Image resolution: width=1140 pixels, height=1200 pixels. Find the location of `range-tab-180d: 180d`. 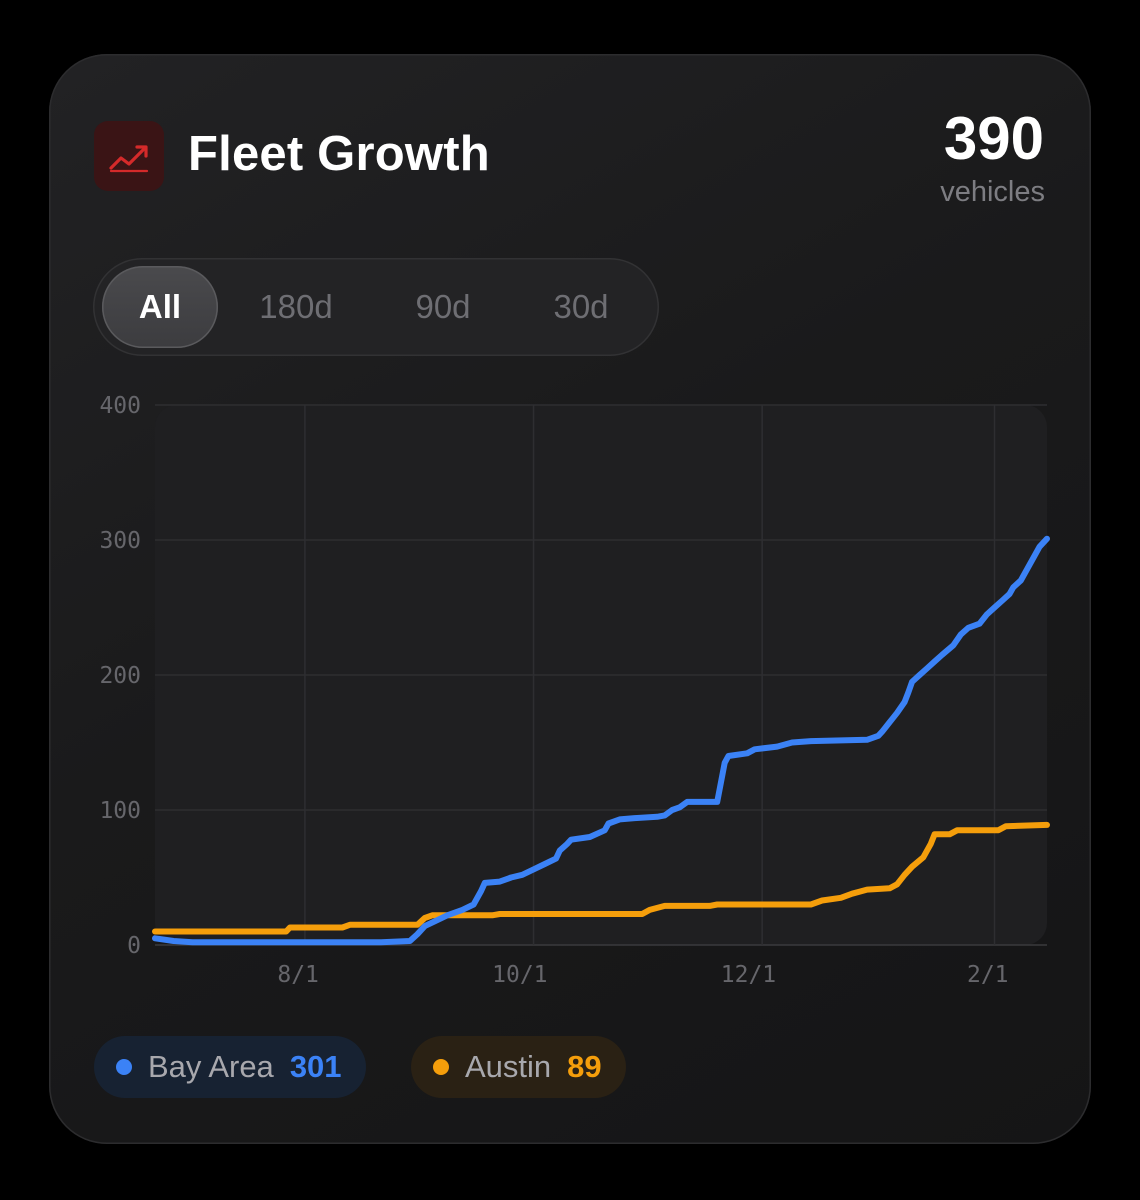

range-tab-180d: 180d is located at coordinates (296, 306).